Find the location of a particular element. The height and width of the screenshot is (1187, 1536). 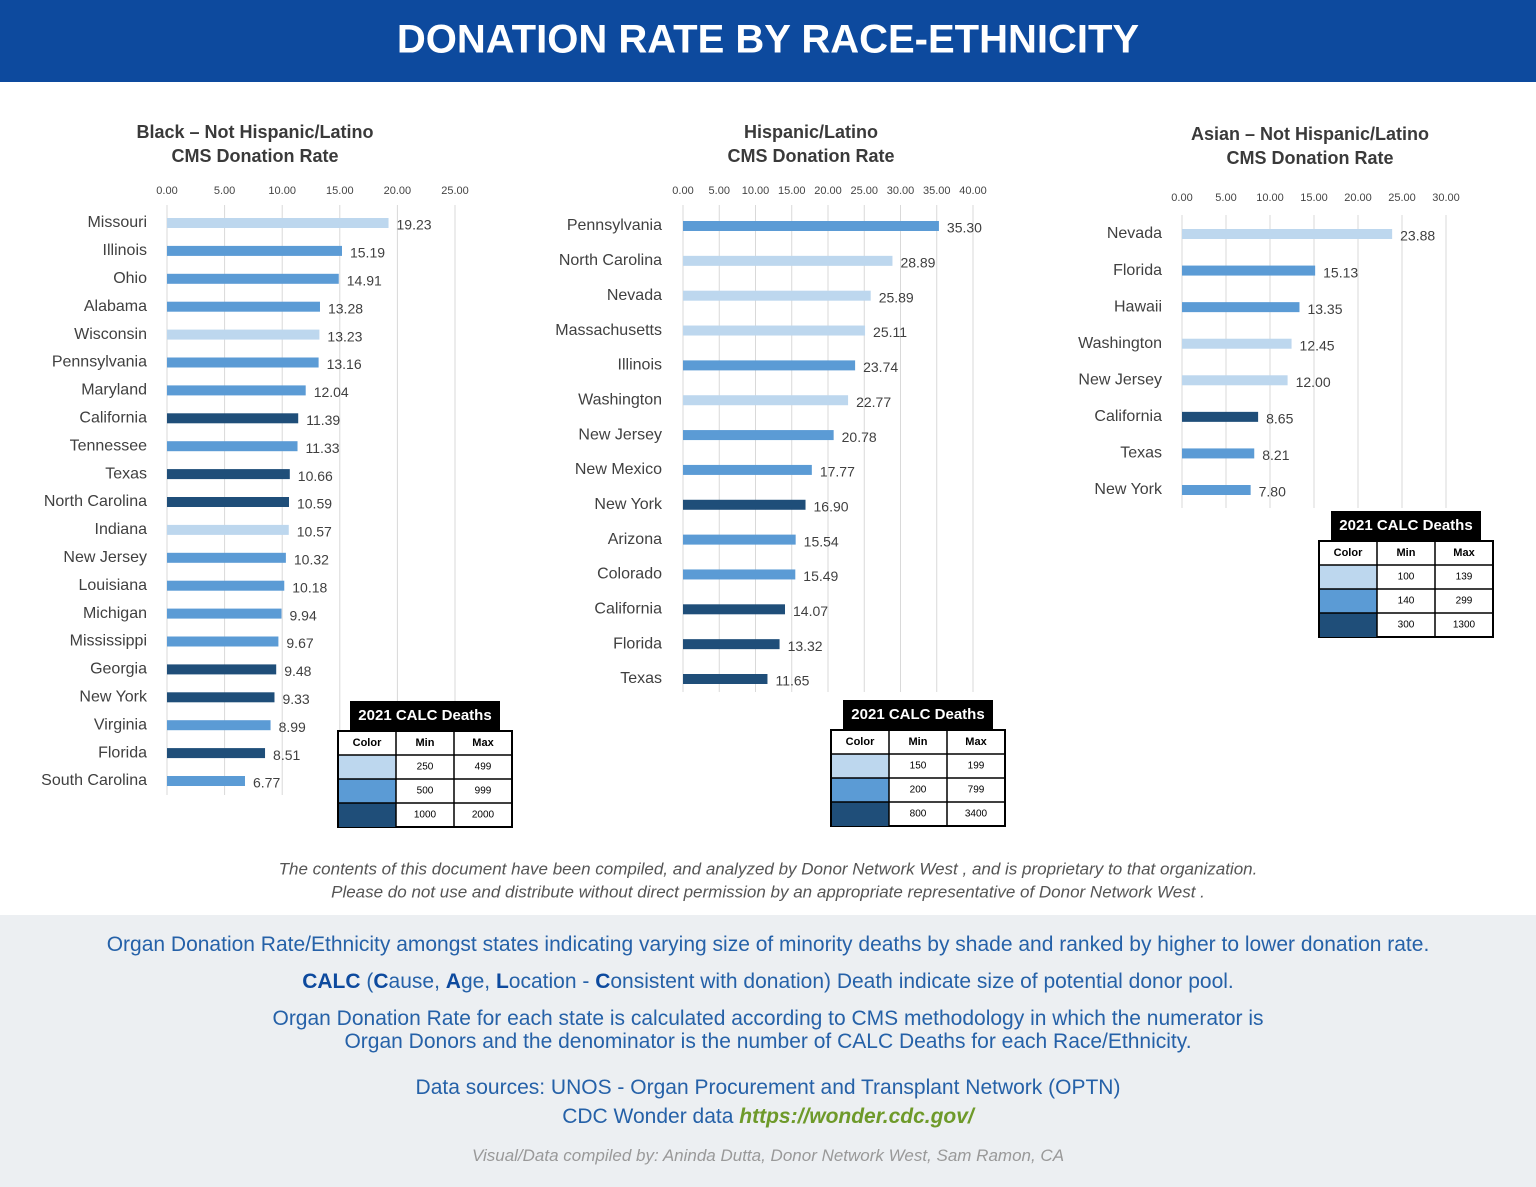

legend-max: 199 is located at coordinates (976, 766).